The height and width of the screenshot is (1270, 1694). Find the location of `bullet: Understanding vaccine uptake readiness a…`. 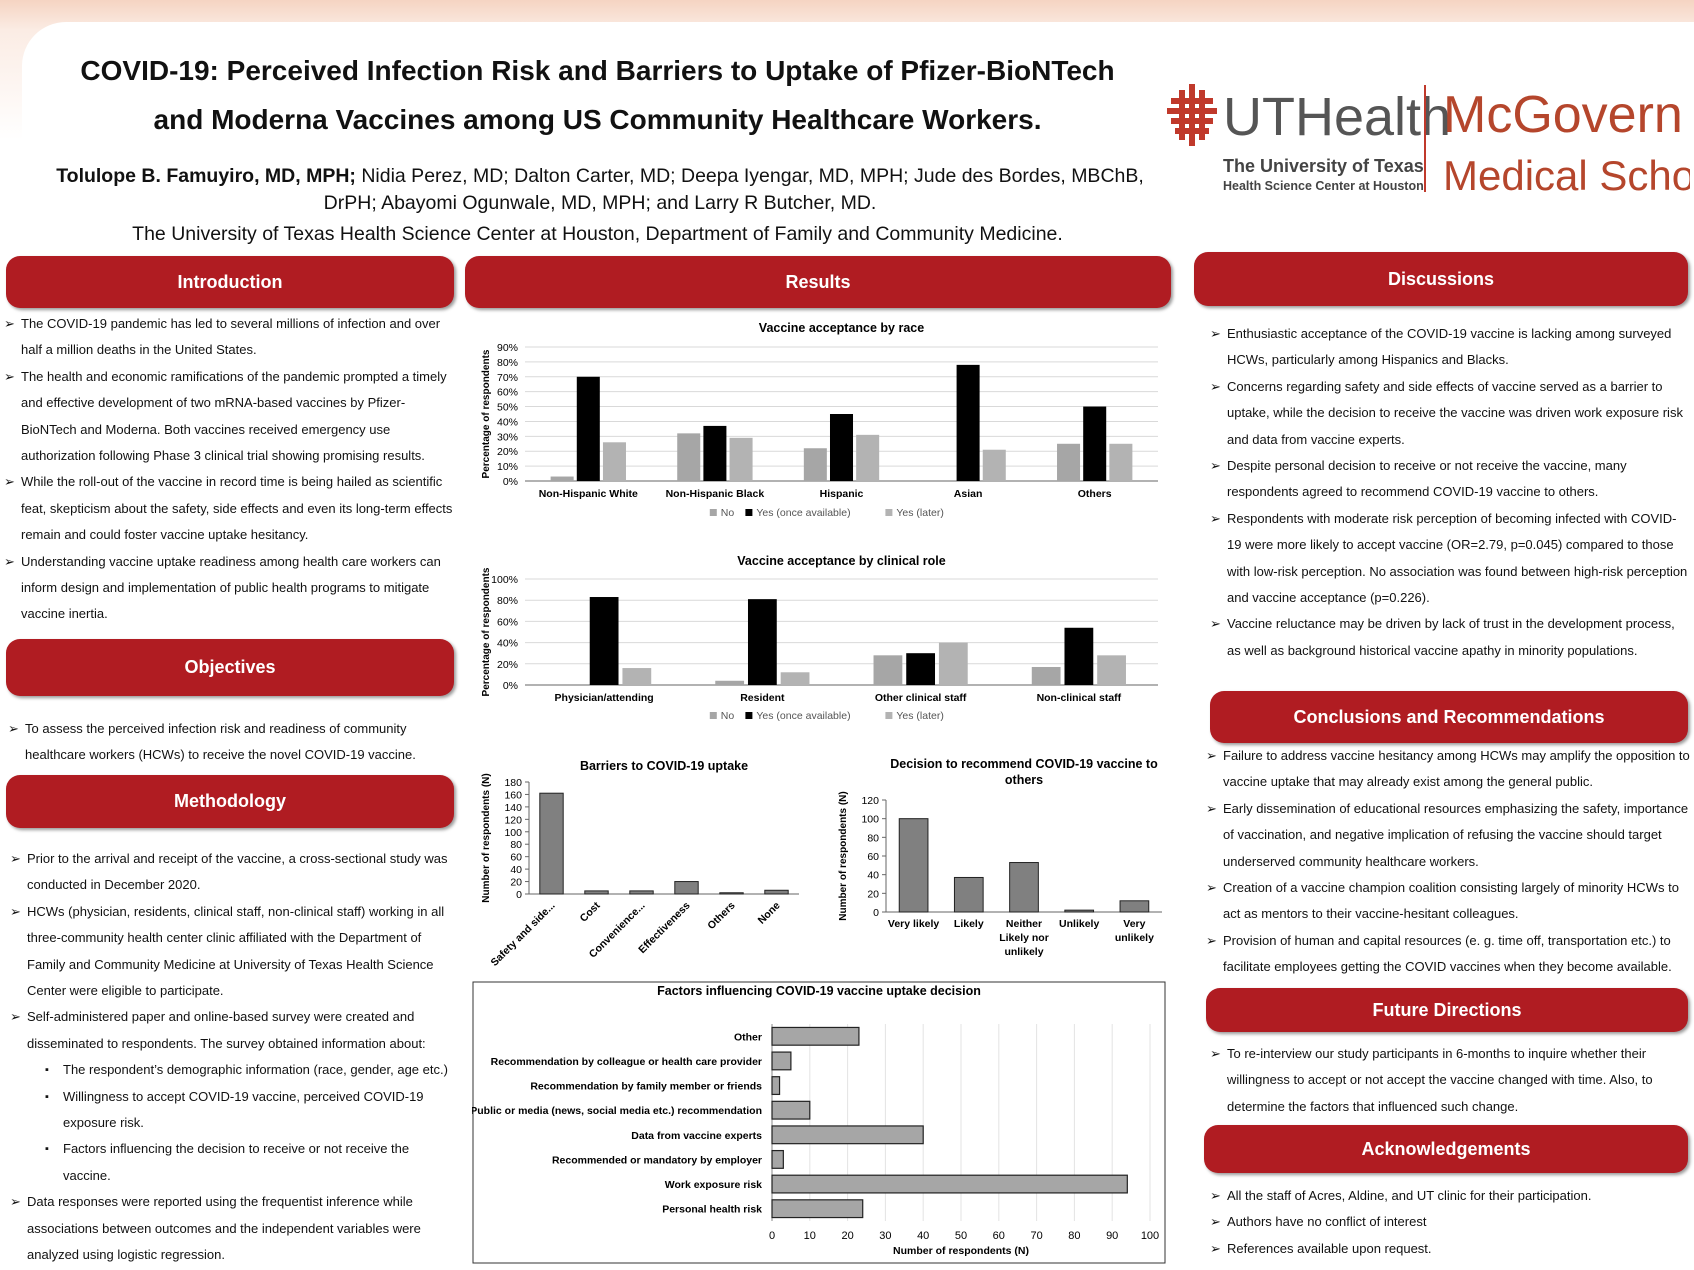

bullet: Understanding vaccine uptake readiness a… is located at coordinates (230, 588).